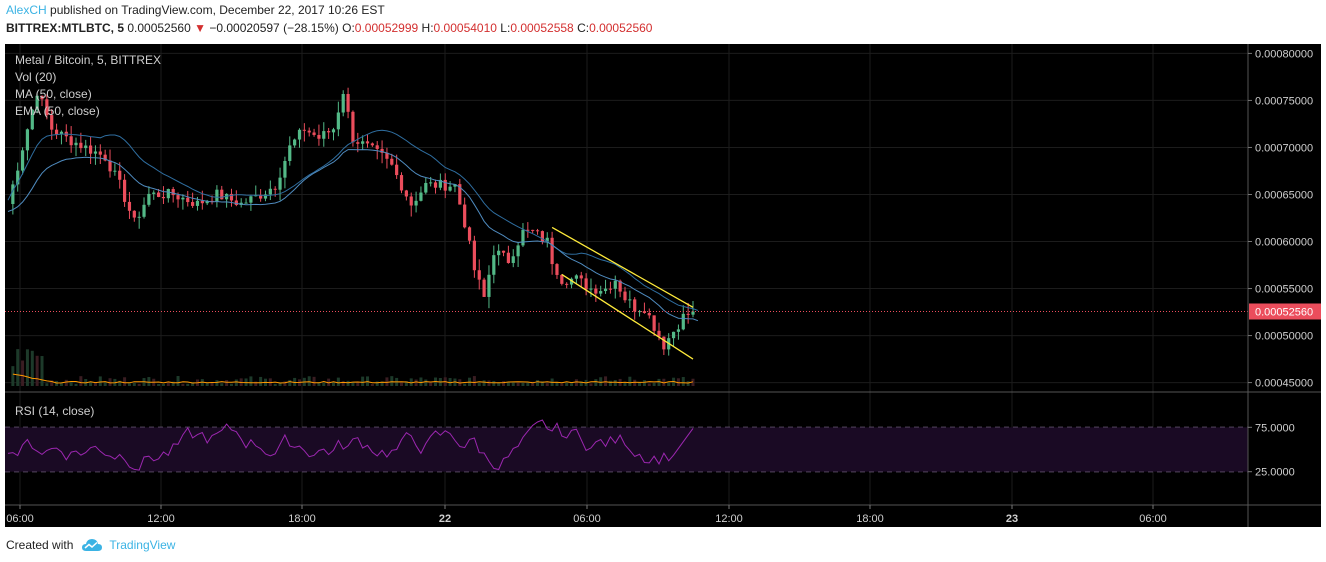 This screenshot has height=562, width=1326. What do you see at coordinates (26, 10) in the screenshot?
I see `author-link: AlexCH` at bounding box center [26, 10].